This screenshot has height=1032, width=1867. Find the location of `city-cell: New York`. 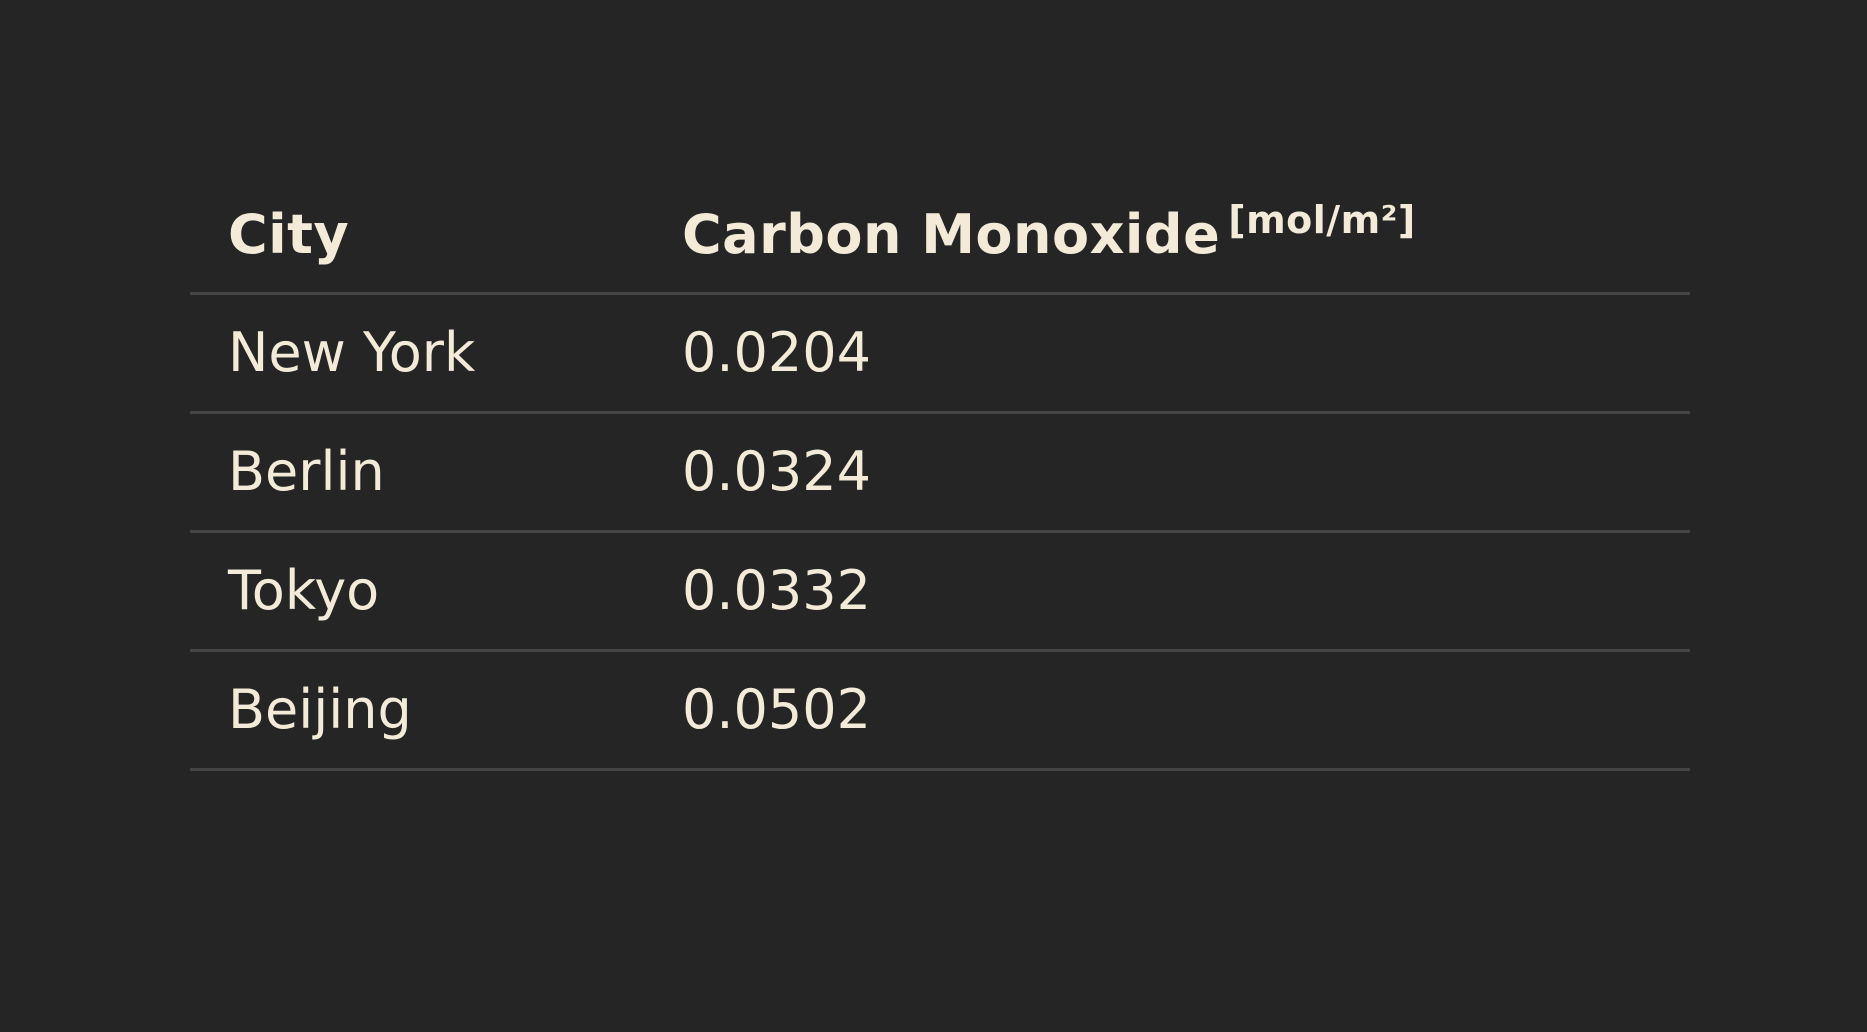

city-cell: New York is located at coordinates (352, 352).